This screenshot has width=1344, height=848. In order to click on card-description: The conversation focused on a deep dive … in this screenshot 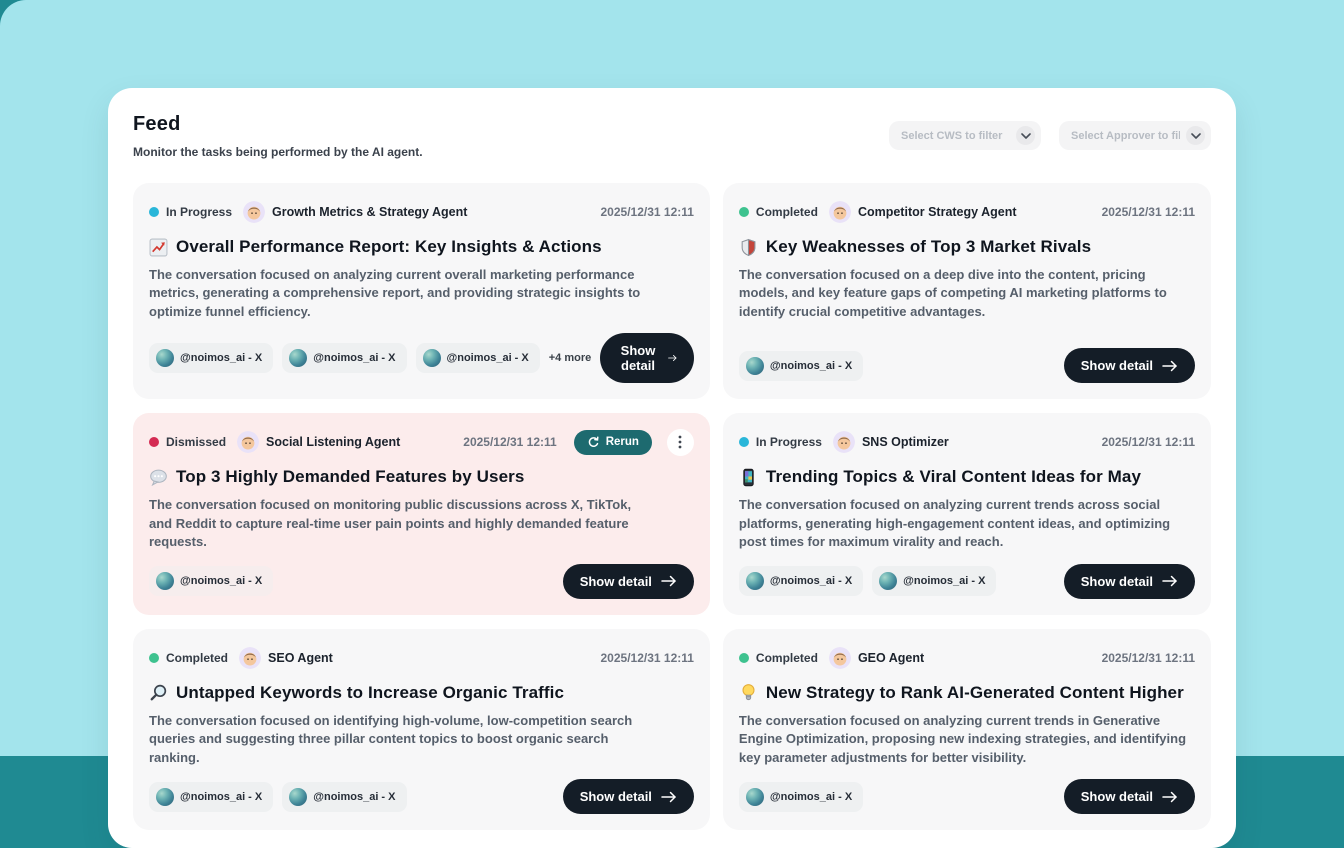, I will do `click(967, 293)`.